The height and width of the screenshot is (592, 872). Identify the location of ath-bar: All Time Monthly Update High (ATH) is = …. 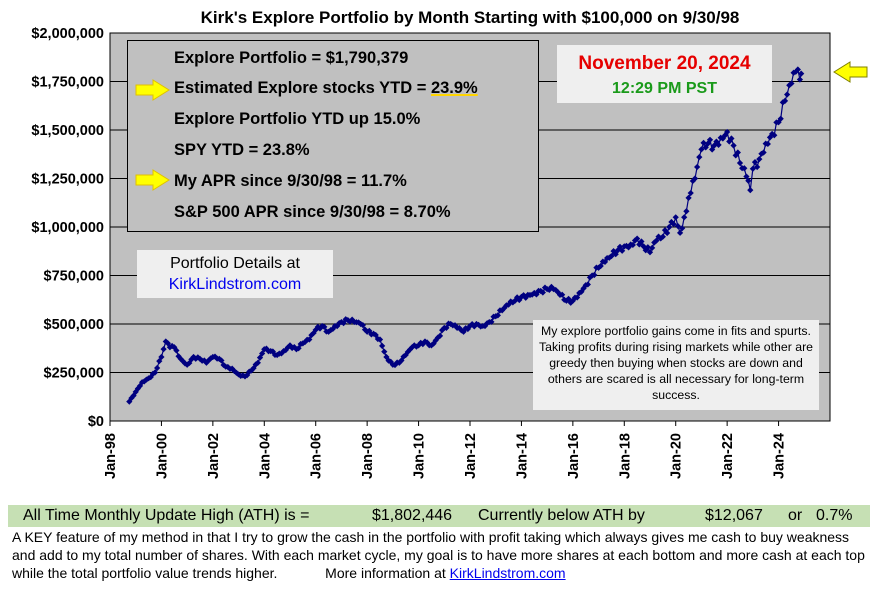
(439, 516).